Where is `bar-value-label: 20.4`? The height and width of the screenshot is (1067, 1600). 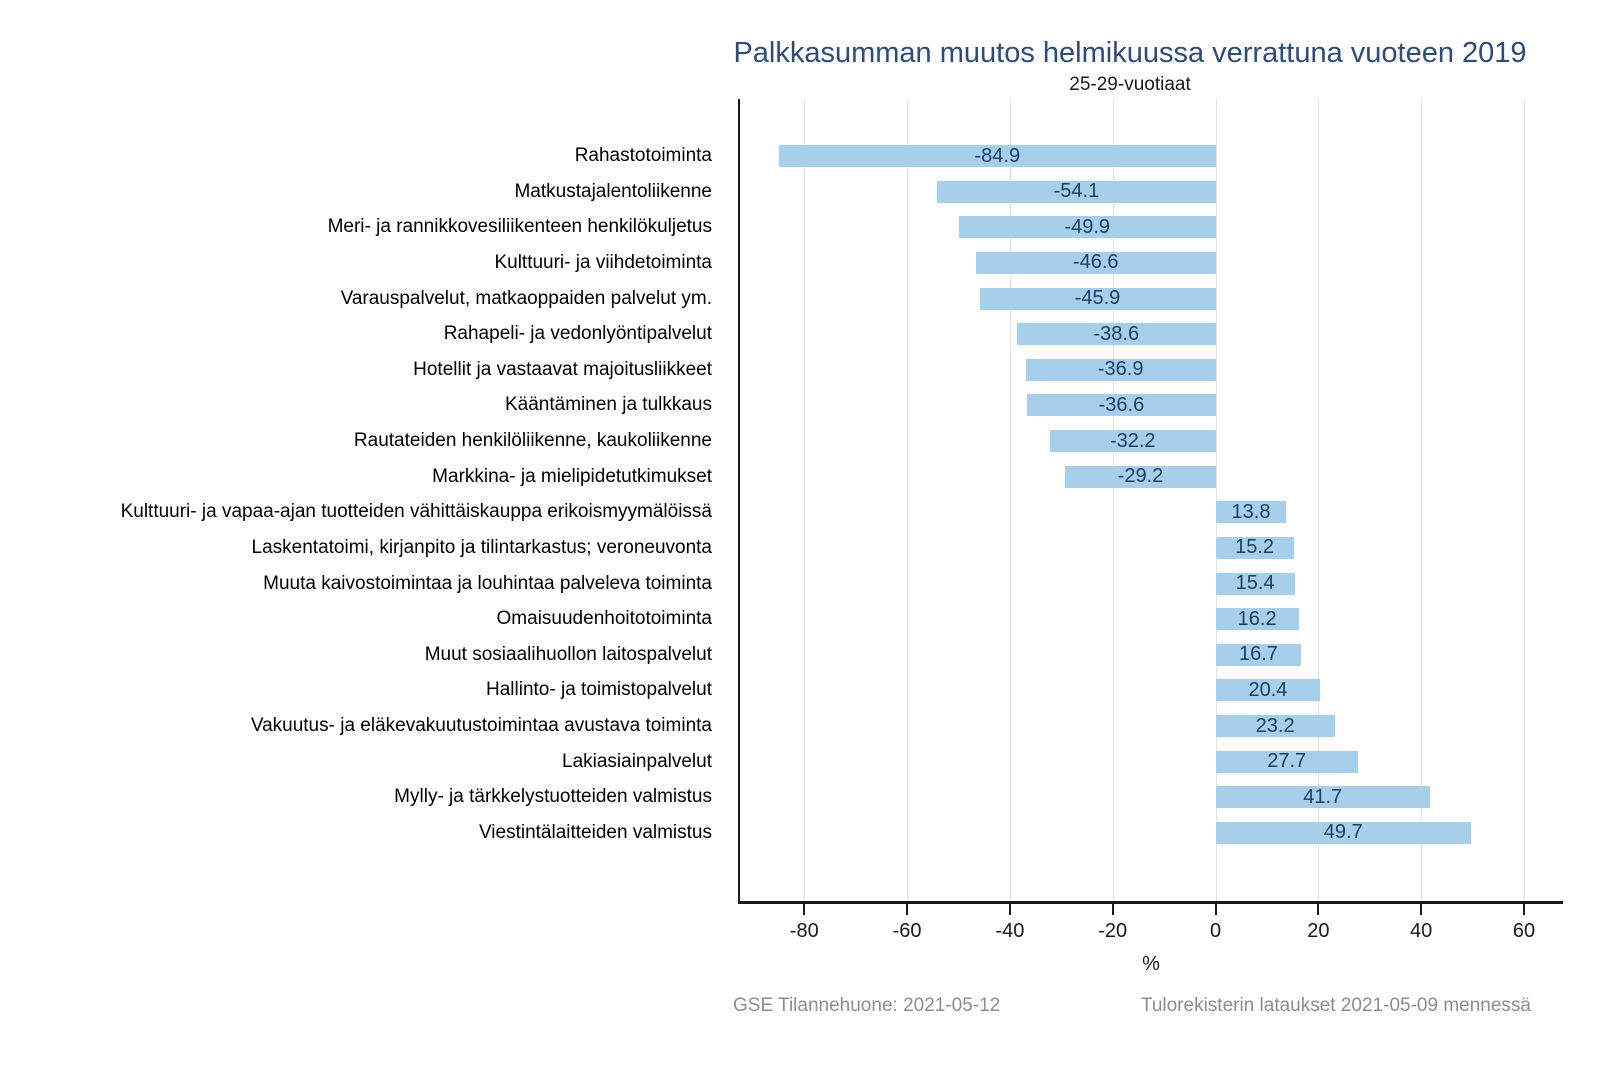
bar-value-label: 20.4 is located at coordinates (1268, 689).